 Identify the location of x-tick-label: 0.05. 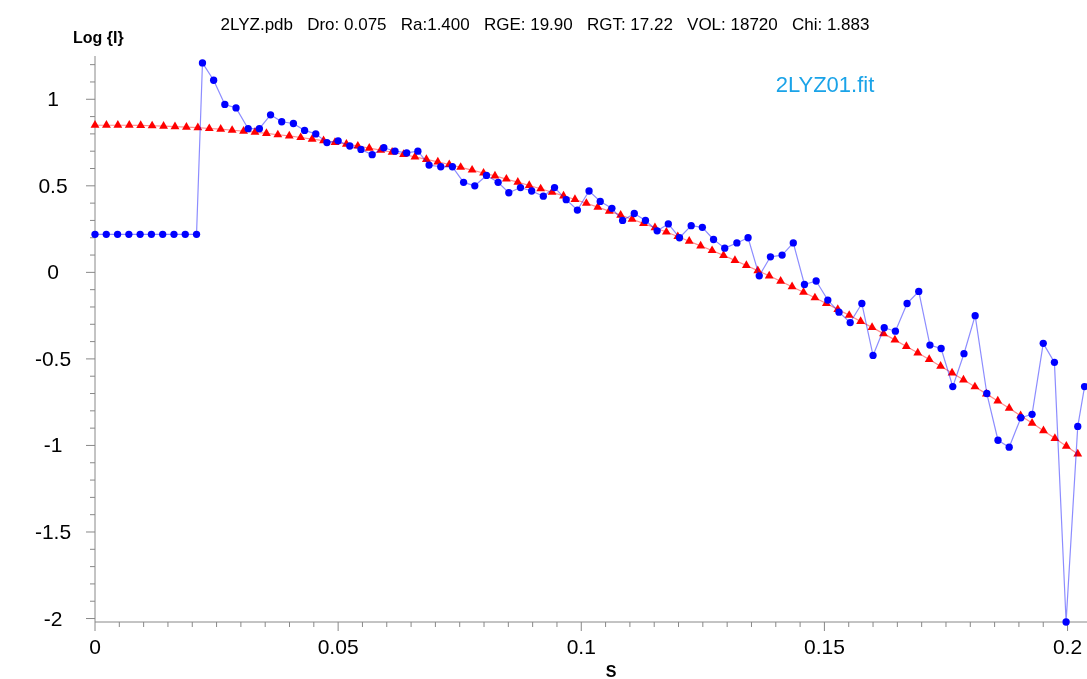
(338, 646).